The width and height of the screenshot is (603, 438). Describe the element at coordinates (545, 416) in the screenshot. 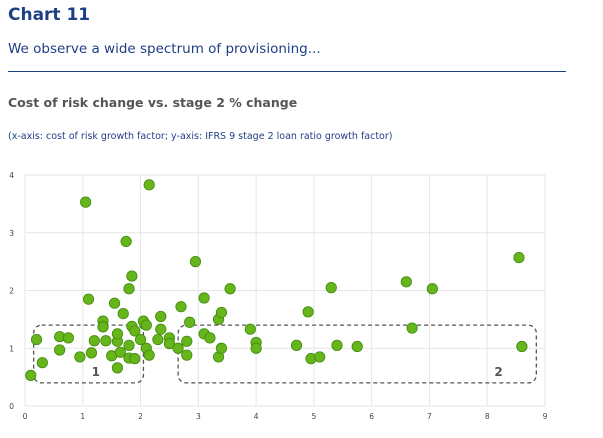

I see `x-tick-label: 9` at that location.